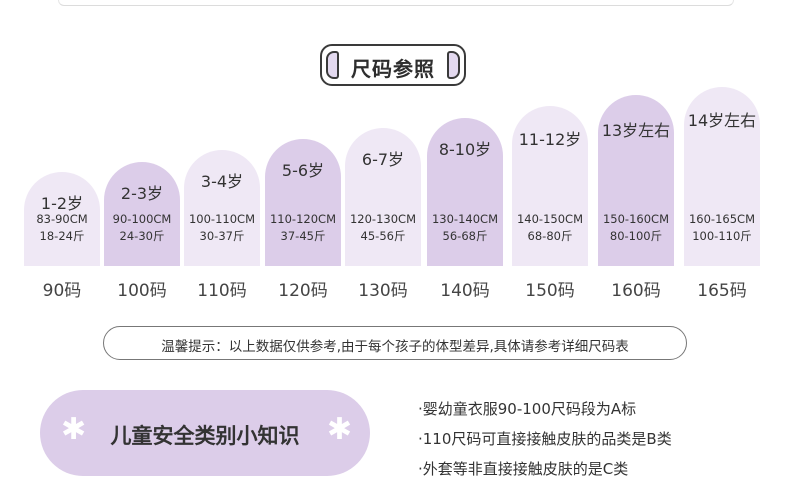 This screenshot has width=790, height=484. What do you see at coordinates (722, 176) in the screenshot?
I see `size-column-165: 14岁左右 160-165CM 100-110斤` at bounding box center [722, 176].